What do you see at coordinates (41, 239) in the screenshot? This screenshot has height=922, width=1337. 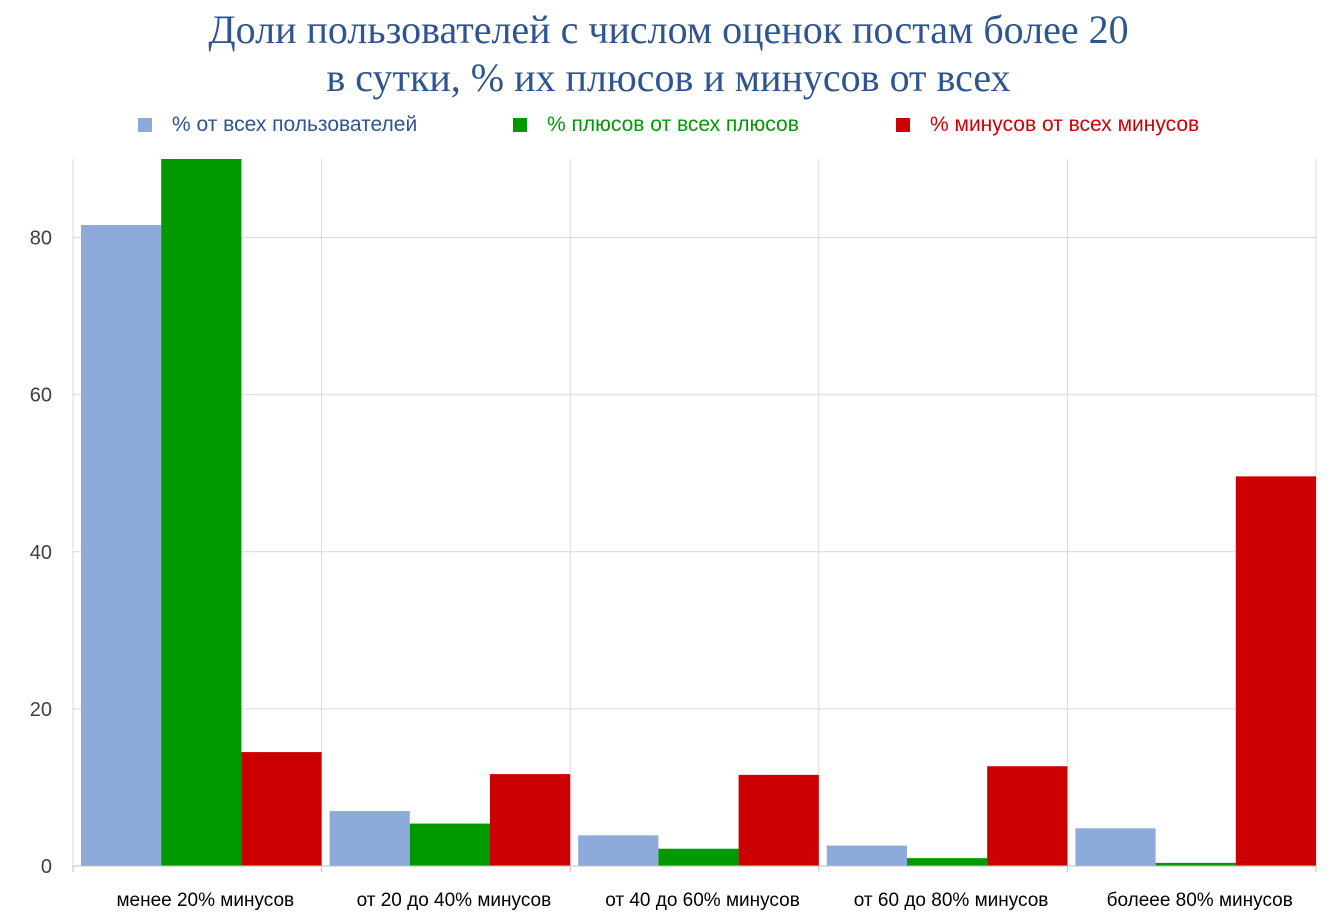 I see `y-tick-label: 80` at bounding box center [41, 239].